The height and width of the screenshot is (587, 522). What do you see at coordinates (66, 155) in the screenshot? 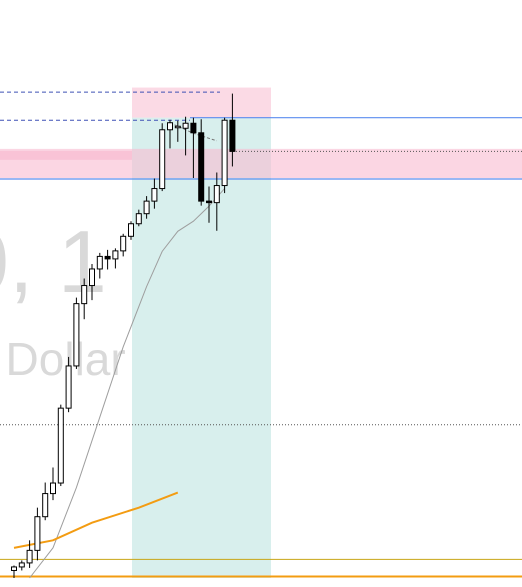
I see `pink-zone-band-left` at bounding box center [66, 155].